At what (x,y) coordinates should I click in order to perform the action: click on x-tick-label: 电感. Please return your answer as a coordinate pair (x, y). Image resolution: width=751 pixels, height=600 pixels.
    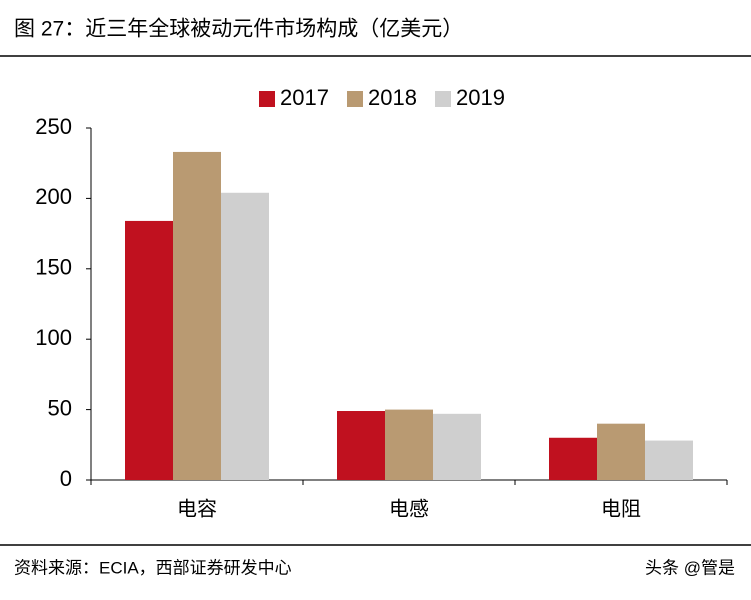
    Looking at the image, I should click on (409, 508).